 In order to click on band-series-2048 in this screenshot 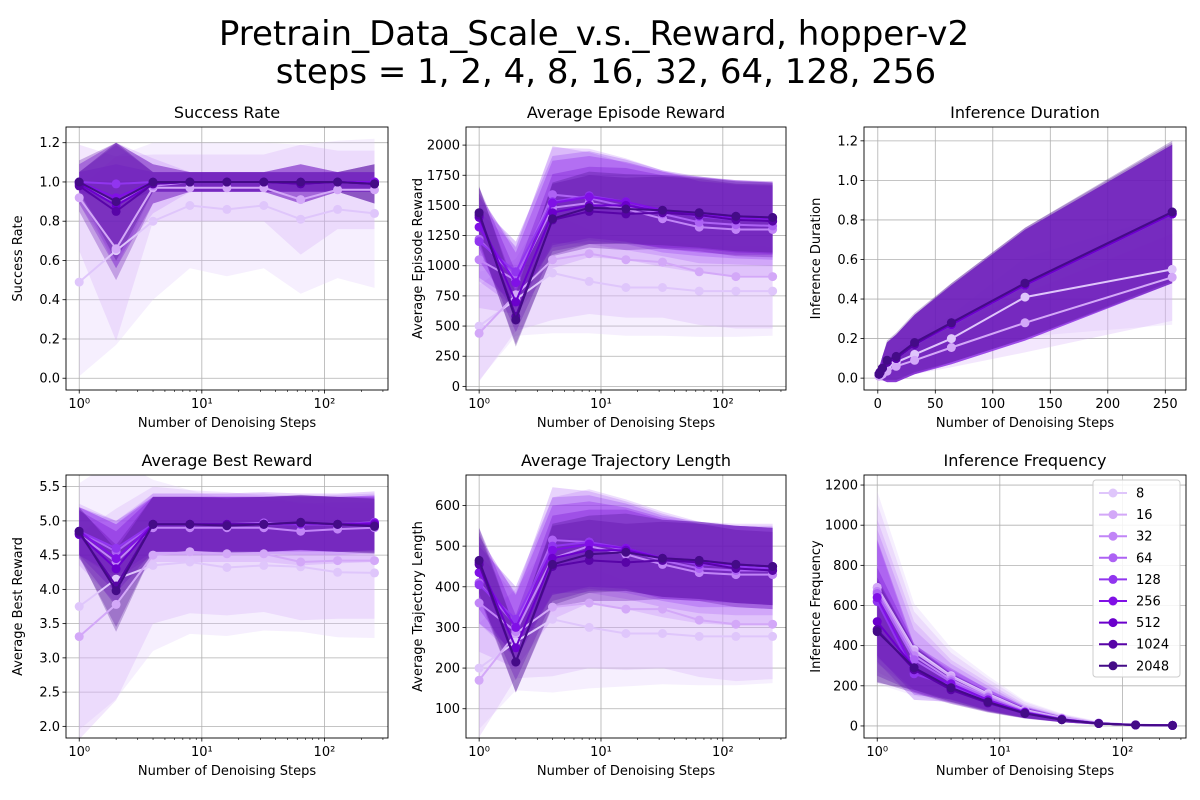, I will do `click(227, 201)`.